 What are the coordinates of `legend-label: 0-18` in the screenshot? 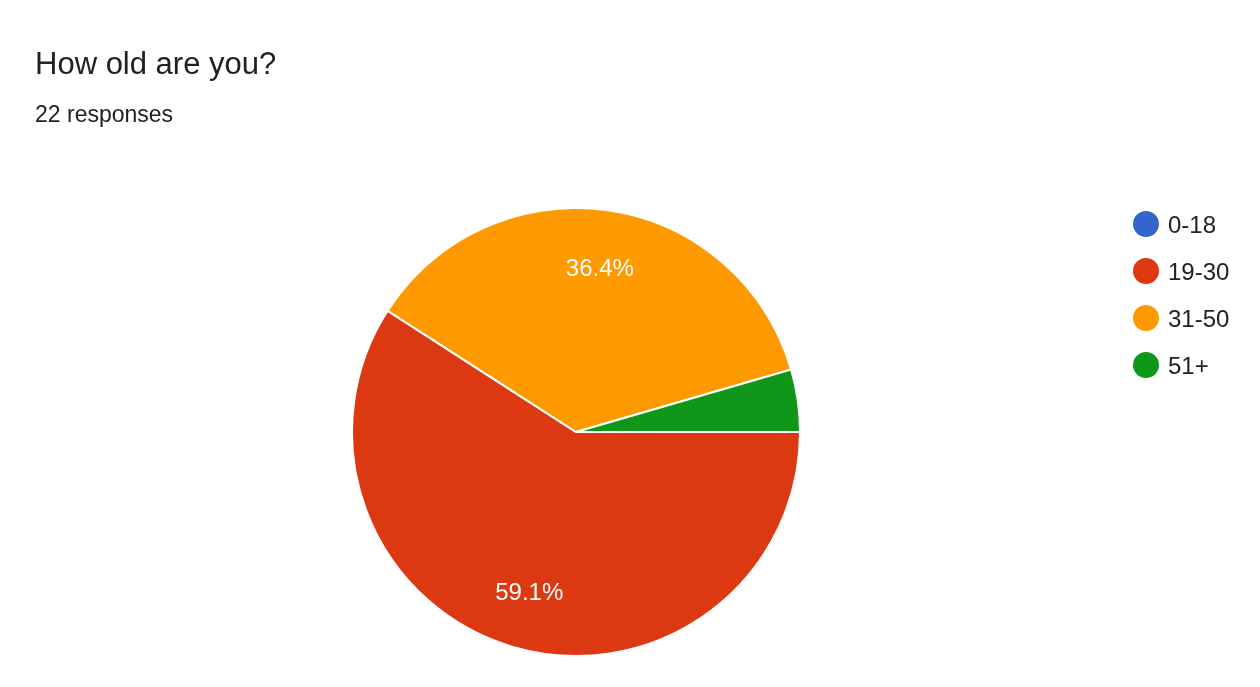 It's located at (1192, 224).